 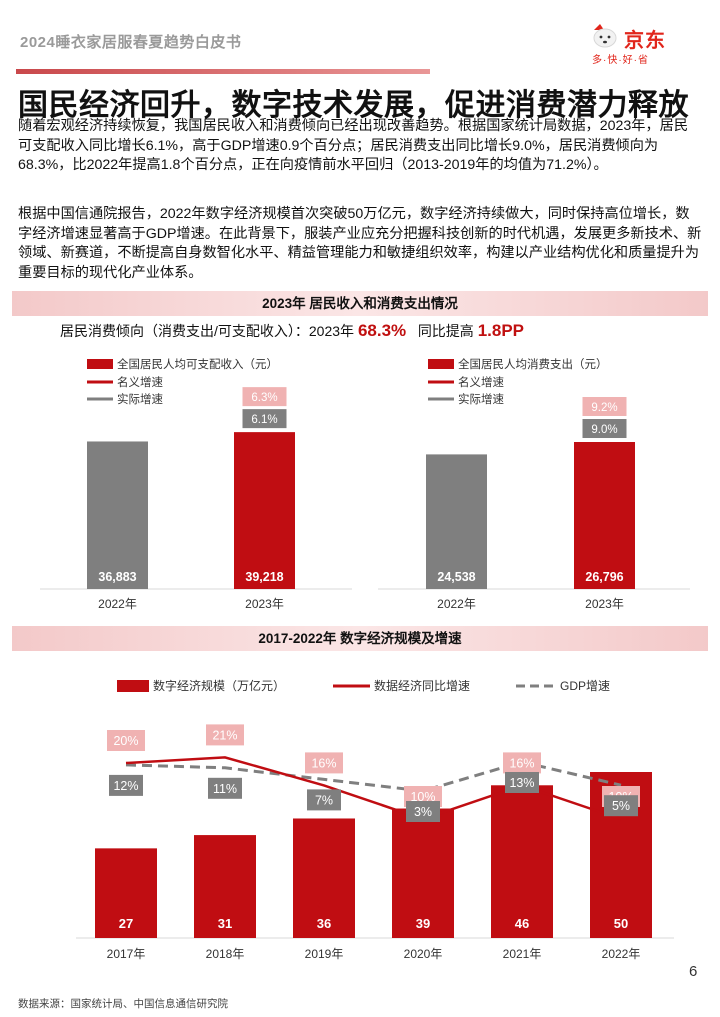 What do you see at coordinates (382, 330) in the screenshot?
I see `ratio-value: 68.3%` at bounding box center [382, 330].